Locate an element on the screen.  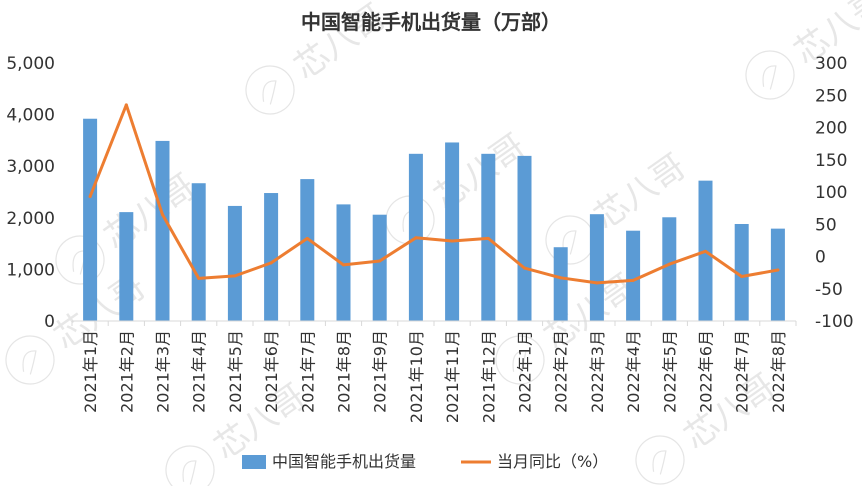
x-tick-label: 2021年5月 is located at coordinates (235, 371).